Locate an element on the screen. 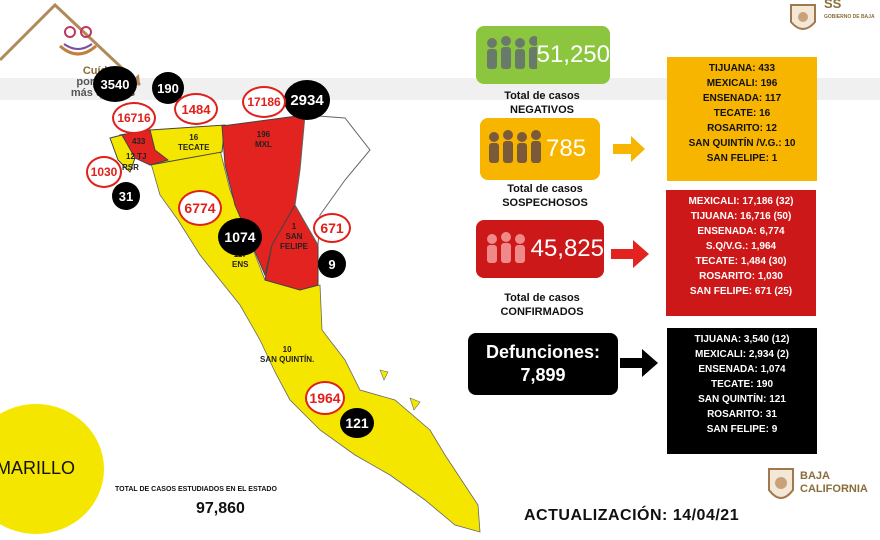 The image size is (880, 540). list-item: TIJUANA: 3,540 (12) is located at coordinates (742, 339).